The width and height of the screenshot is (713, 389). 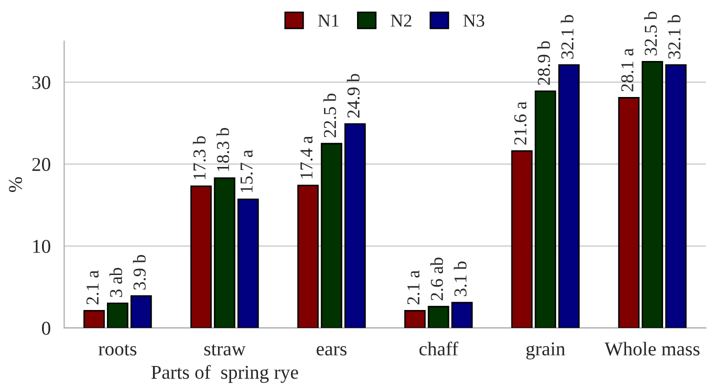 I want to click on data-label: 3.9 b, so click(x=139, y=272).